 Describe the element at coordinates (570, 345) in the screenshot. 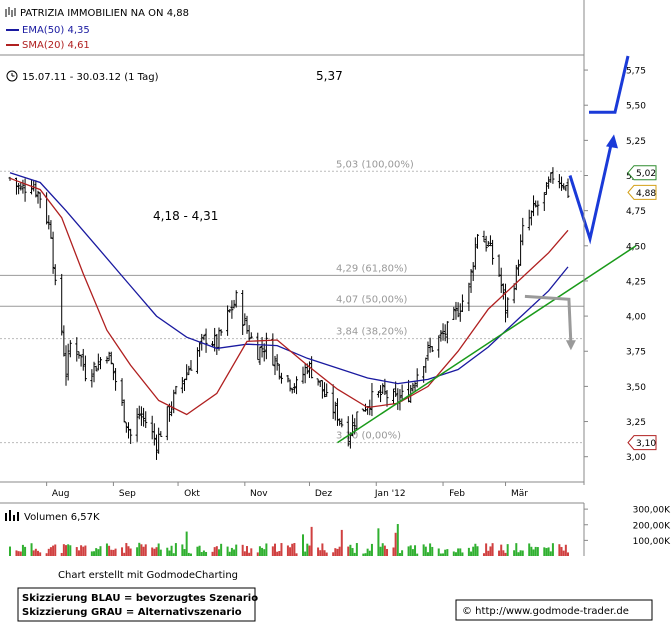

I see `grey-scenario-arrowhead` at that location.